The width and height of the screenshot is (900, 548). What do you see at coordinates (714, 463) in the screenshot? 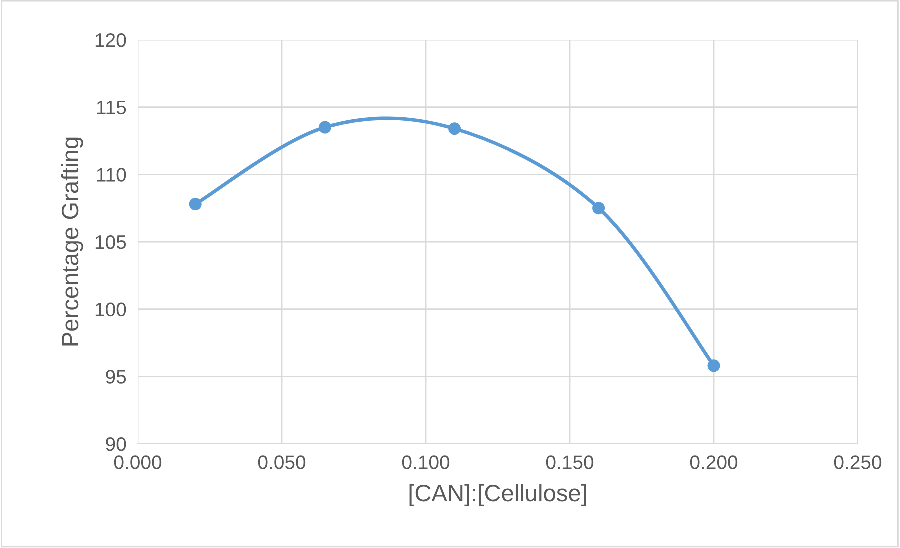
I see `x-tick-label: 0.200` at bounding box center [714, 463].